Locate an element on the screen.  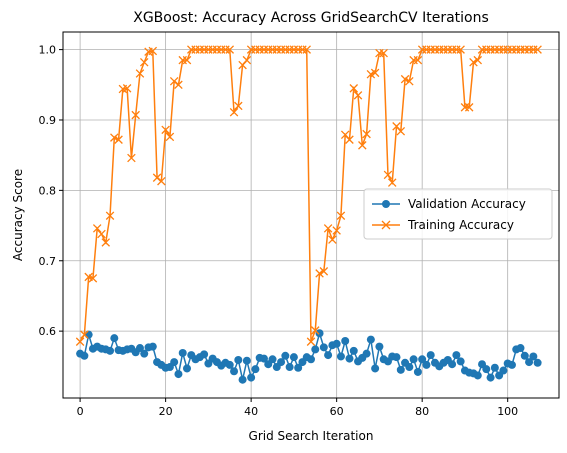
legend-label-training: Training Accuracy is located at coordinates (460, 225).